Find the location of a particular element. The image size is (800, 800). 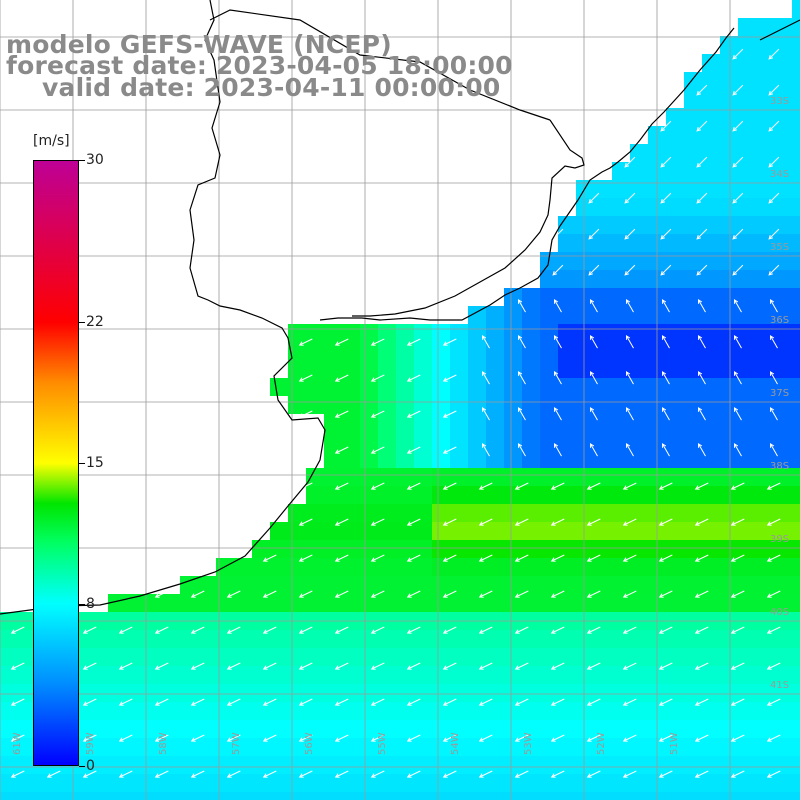

colorbar-tick-label: 0 is located at coordinates (90, 766).